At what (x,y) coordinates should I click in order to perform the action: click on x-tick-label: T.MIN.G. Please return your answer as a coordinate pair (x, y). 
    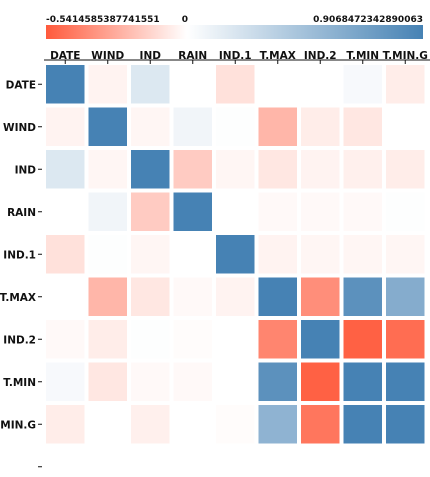
    Looking at the image, I should click on (405, 56).